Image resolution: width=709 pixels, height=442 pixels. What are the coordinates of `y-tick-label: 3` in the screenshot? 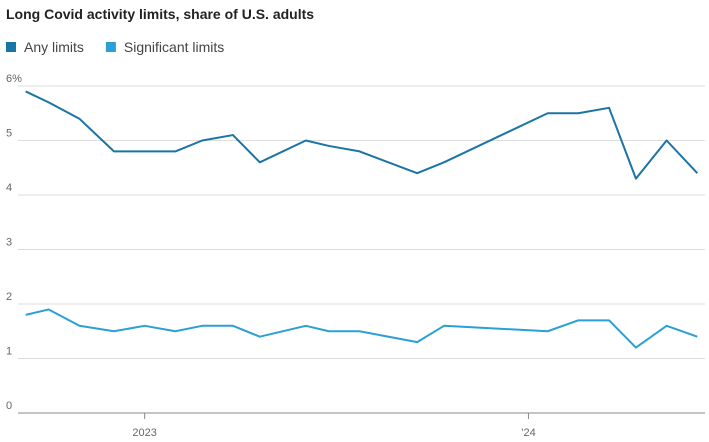 It's located at (9, 243).